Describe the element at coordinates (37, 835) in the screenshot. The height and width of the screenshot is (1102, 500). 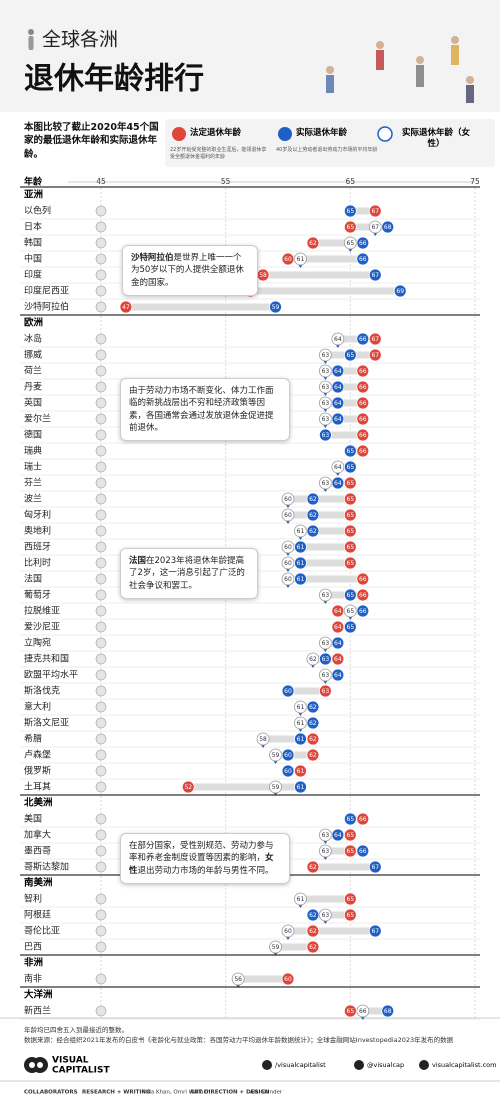
I see `category-label: 加拿大` at that location.